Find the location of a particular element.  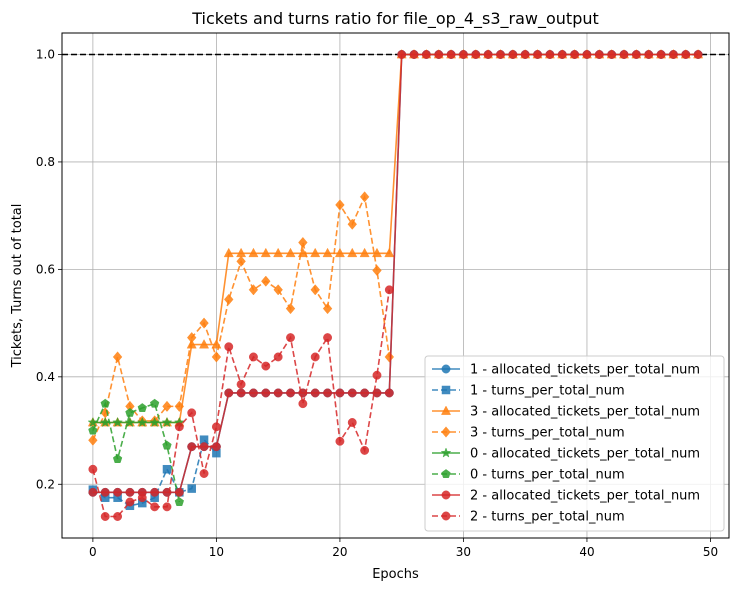

legend-label: 2 - turns_per_total_num is located at coordinates (547, 517).